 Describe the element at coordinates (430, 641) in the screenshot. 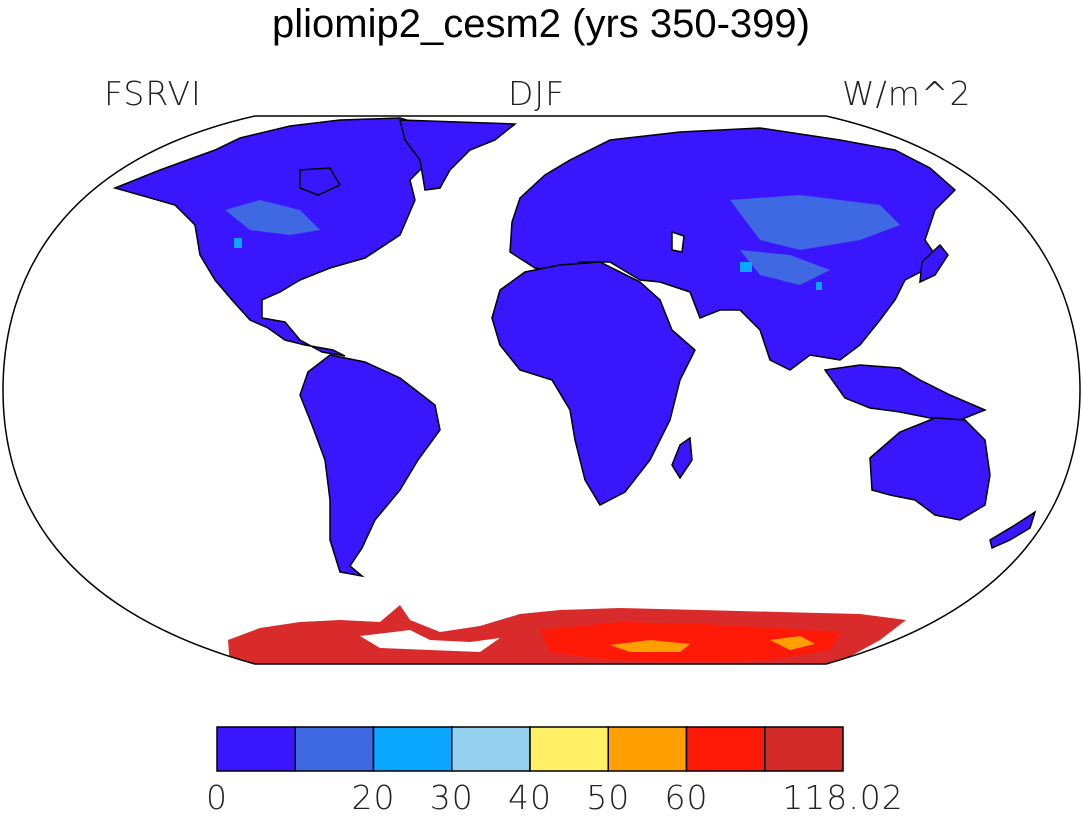

I see `antarctica-ice-shelf-gap` at that location.